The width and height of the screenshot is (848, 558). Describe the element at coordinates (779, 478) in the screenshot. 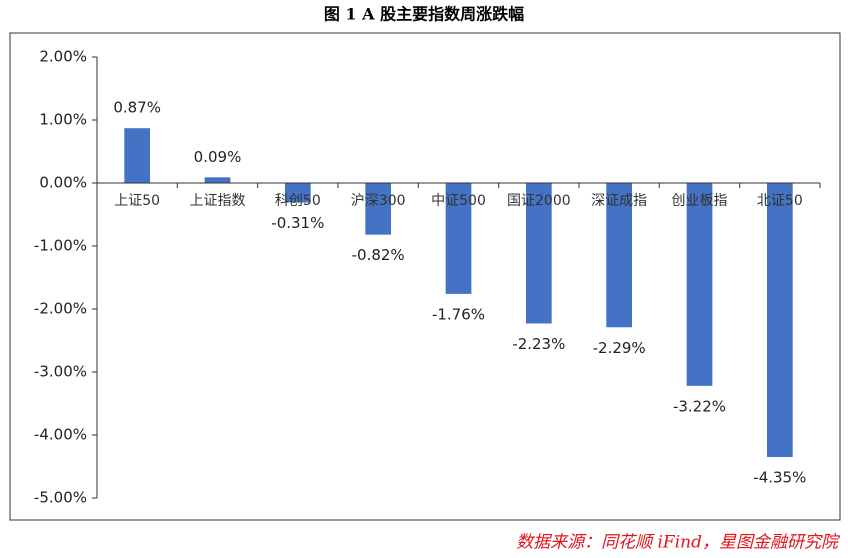

I see `value-label: -4.35%` at that location.